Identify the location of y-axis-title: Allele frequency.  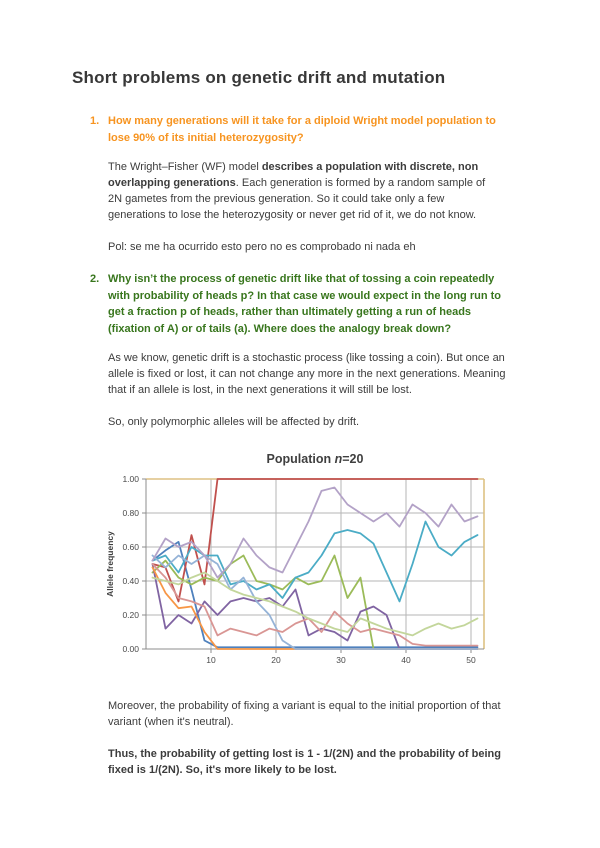
(110, 564).